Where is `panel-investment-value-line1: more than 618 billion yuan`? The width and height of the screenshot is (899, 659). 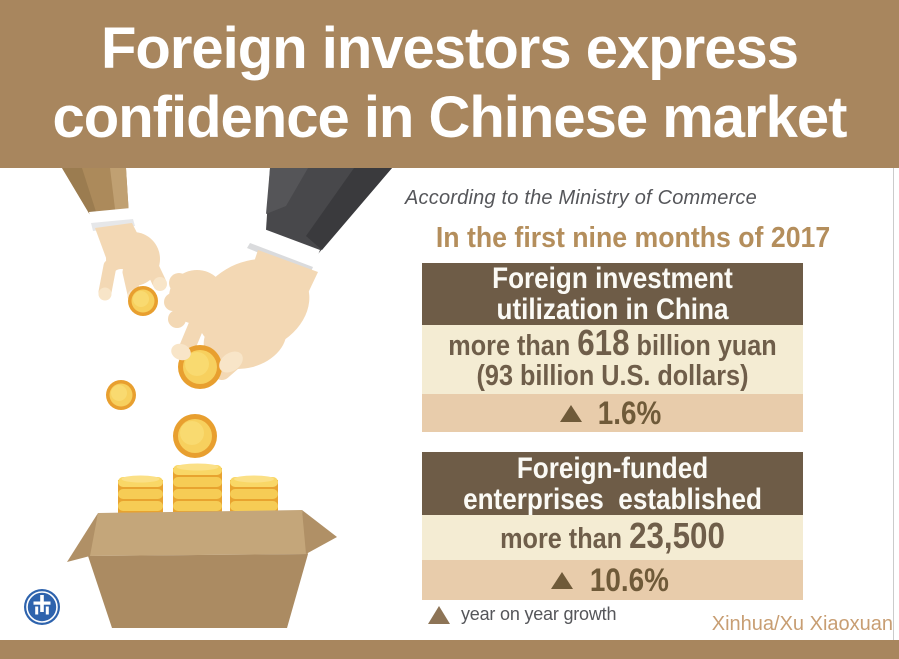 panel-investment-value-line1: more than 618 billion yuan is located at coordinates (612, 343).